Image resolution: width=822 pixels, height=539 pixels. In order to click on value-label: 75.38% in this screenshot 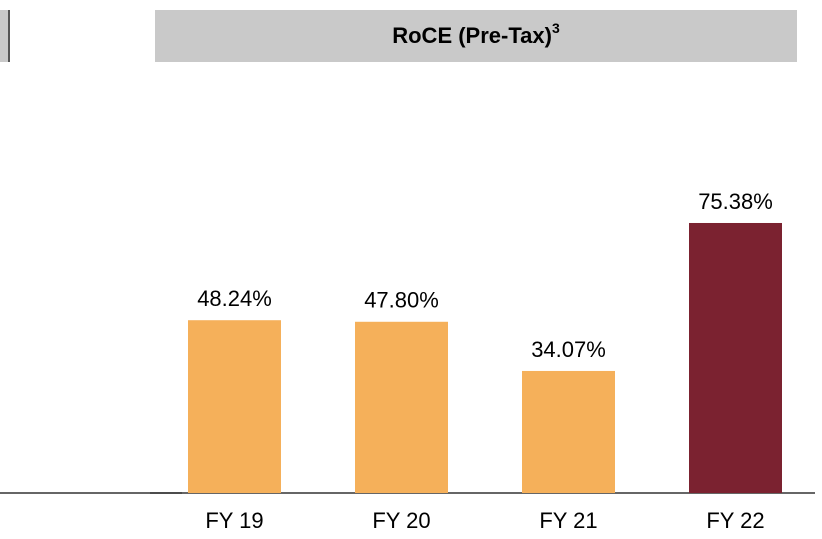, I will do `click(735, 201)`.